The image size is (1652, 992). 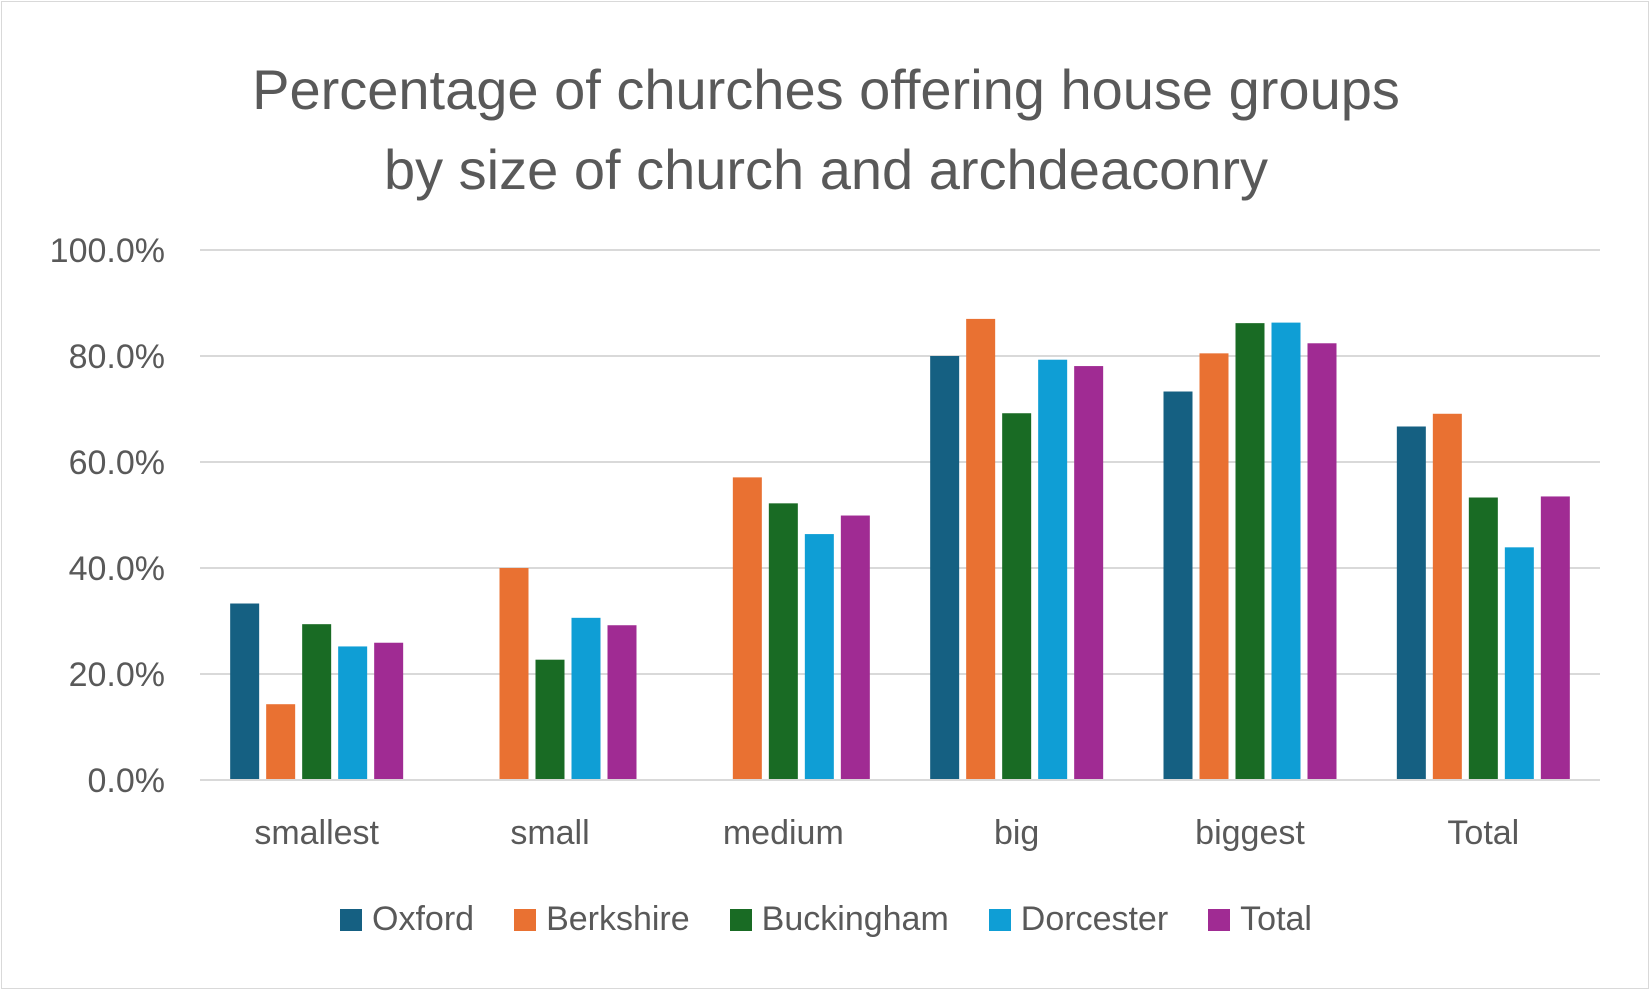 I want to click on chart-legend: Oxford Berkshire Buckingham Dorcester Total, so click(x=826, y=919).